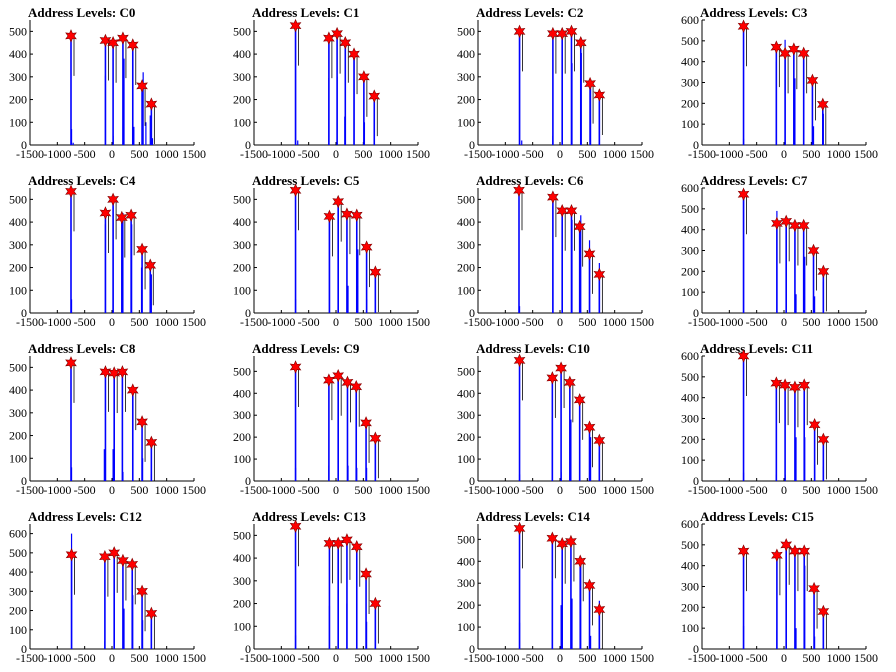 Image resolution: width=896 pixels, height=672 pixels. What do you see at coordinates (529, 12) in the screenshot?
I see `subplot-title: Address Levels: C2` at bounding box center [529, 12].